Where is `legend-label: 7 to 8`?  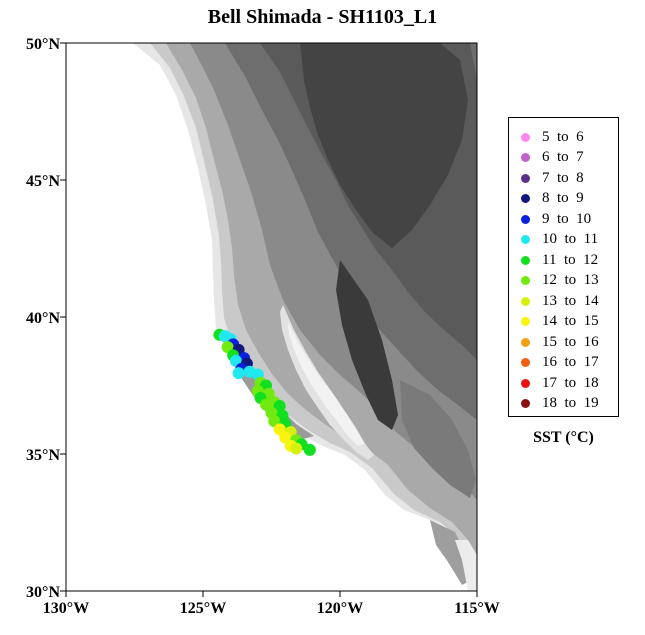 legend-label: 7 to 8 is located at coordinates (563, 177).